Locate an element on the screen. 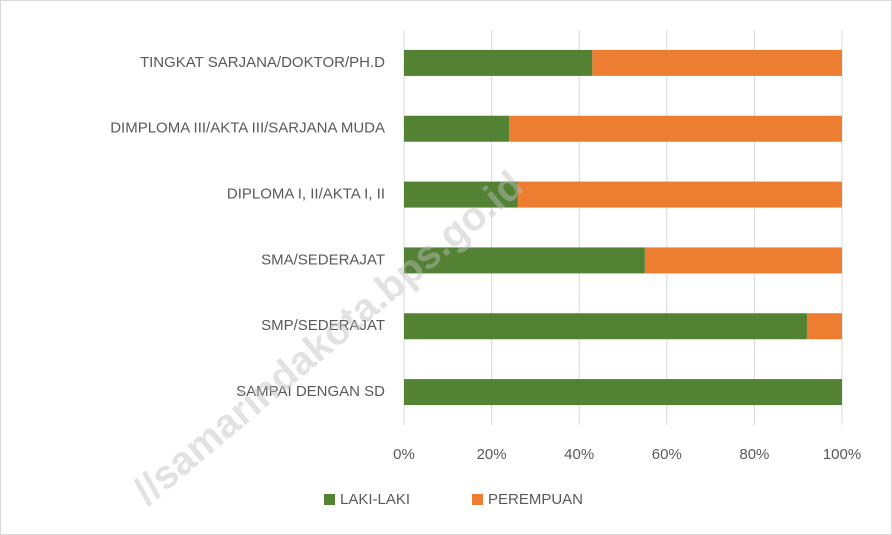  x-tick-label: 100% is located at coordinates (842, 454).